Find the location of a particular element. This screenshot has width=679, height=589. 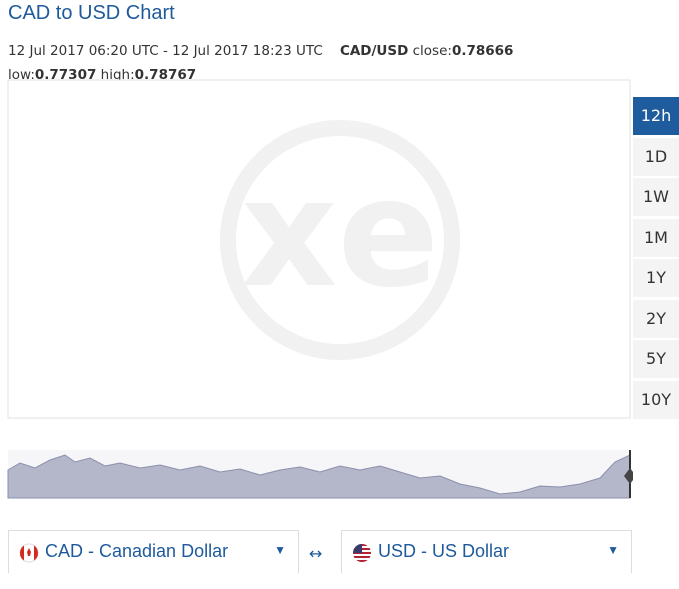

low-high: low:0.77307 high:0.78767 is located at coordinates (102, 75).